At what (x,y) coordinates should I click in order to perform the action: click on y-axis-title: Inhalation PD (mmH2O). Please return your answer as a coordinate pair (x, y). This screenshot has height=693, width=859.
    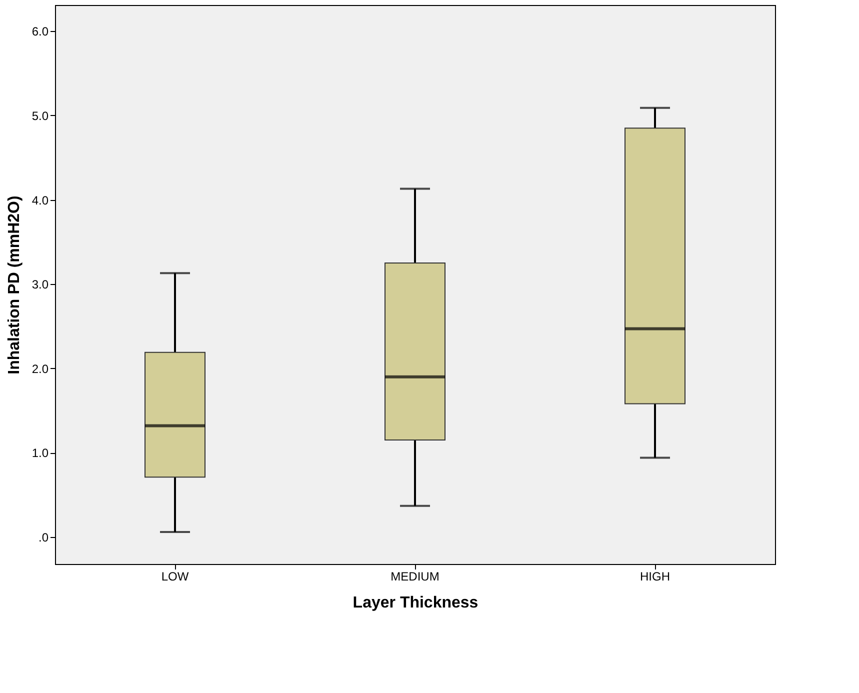
    Looking at the image, I should click on (14, 285).